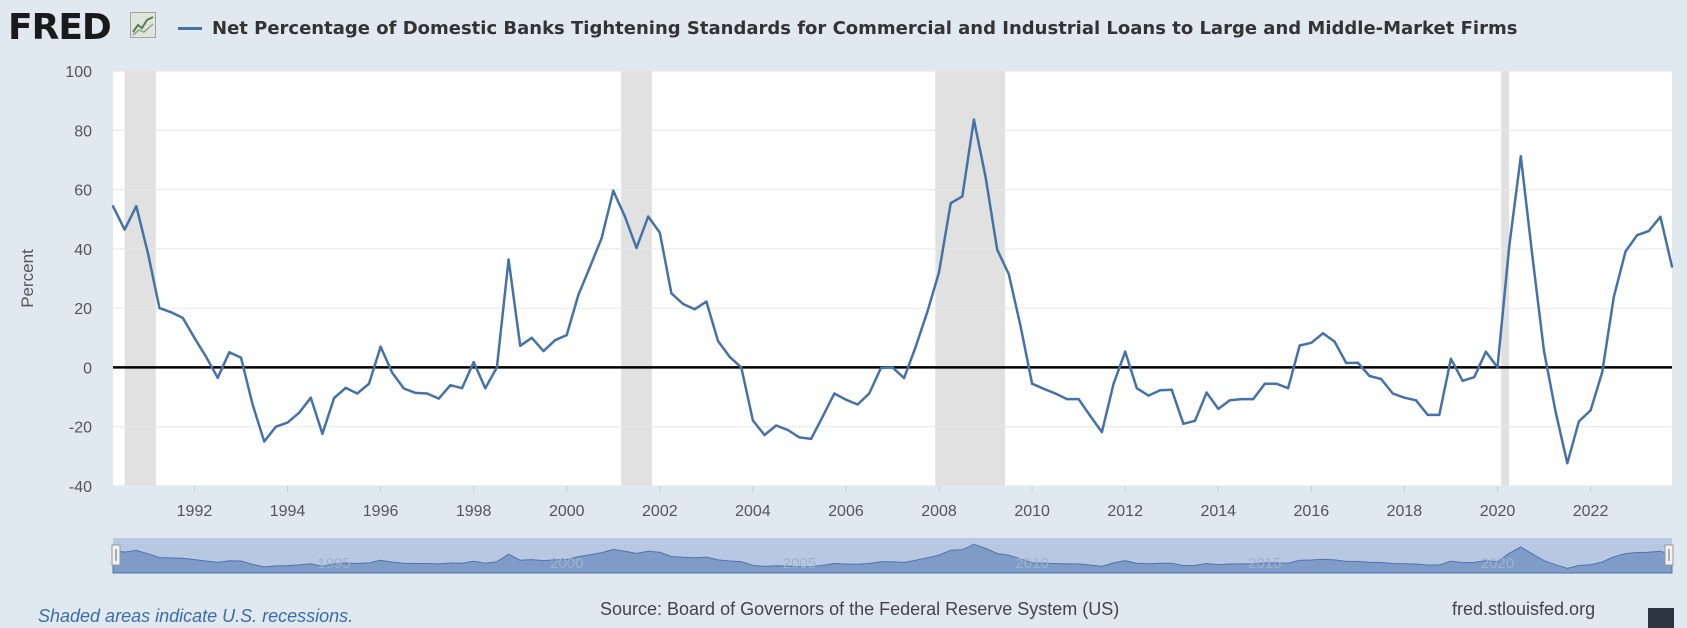 The width and height of the screenshot is (1687, 628). I want to click on y-tick-label: -20, so click(80, 428).